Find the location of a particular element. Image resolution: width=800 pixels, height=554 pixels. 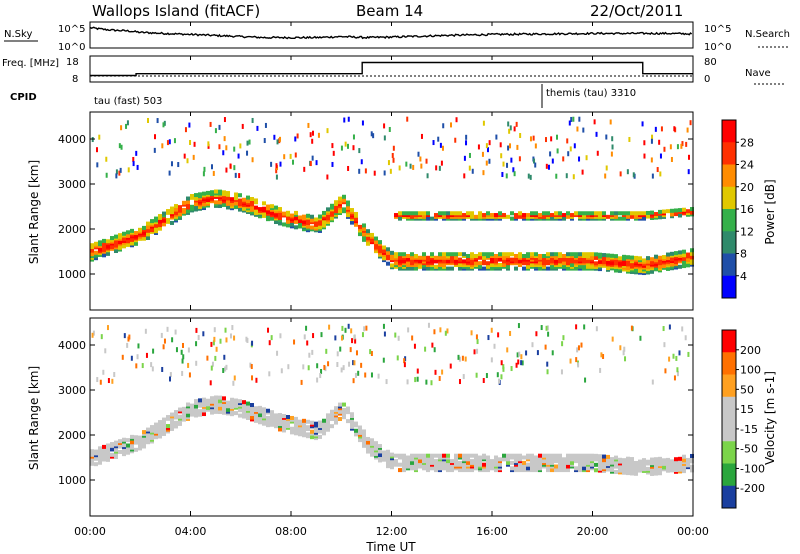

noise-left-tick-bottom: 10^0 is located at coordinates (71, 47).